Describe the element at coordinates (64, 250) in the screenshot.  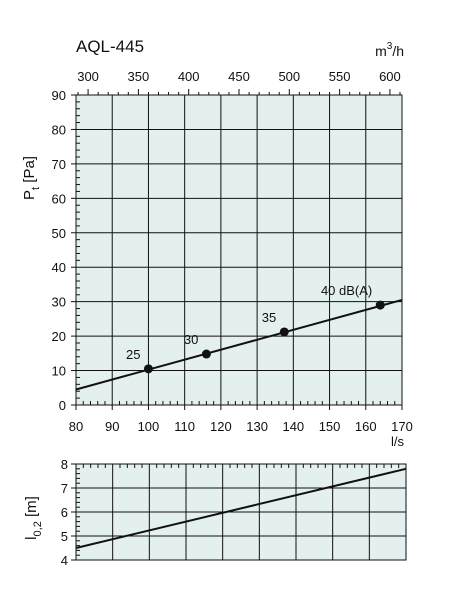
I see `main-y-axis: 0 10 20 30 40 50 60 70 80 90` at that location.